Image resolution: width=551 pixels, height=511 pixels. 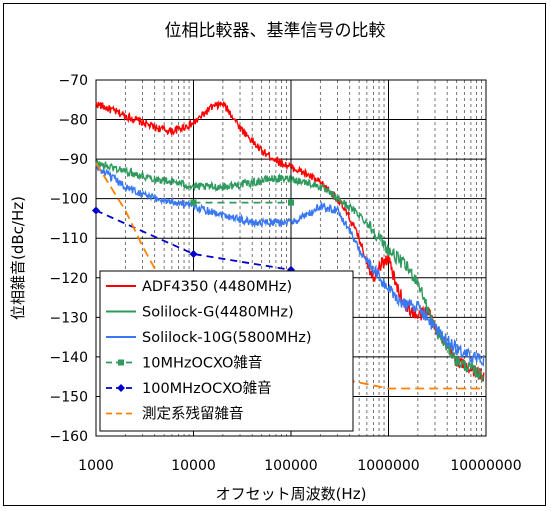 What do you see at coordinates (69, 279) in the screenshot?
I see `y-tick-label: −120` at bounding box center [69, 279].